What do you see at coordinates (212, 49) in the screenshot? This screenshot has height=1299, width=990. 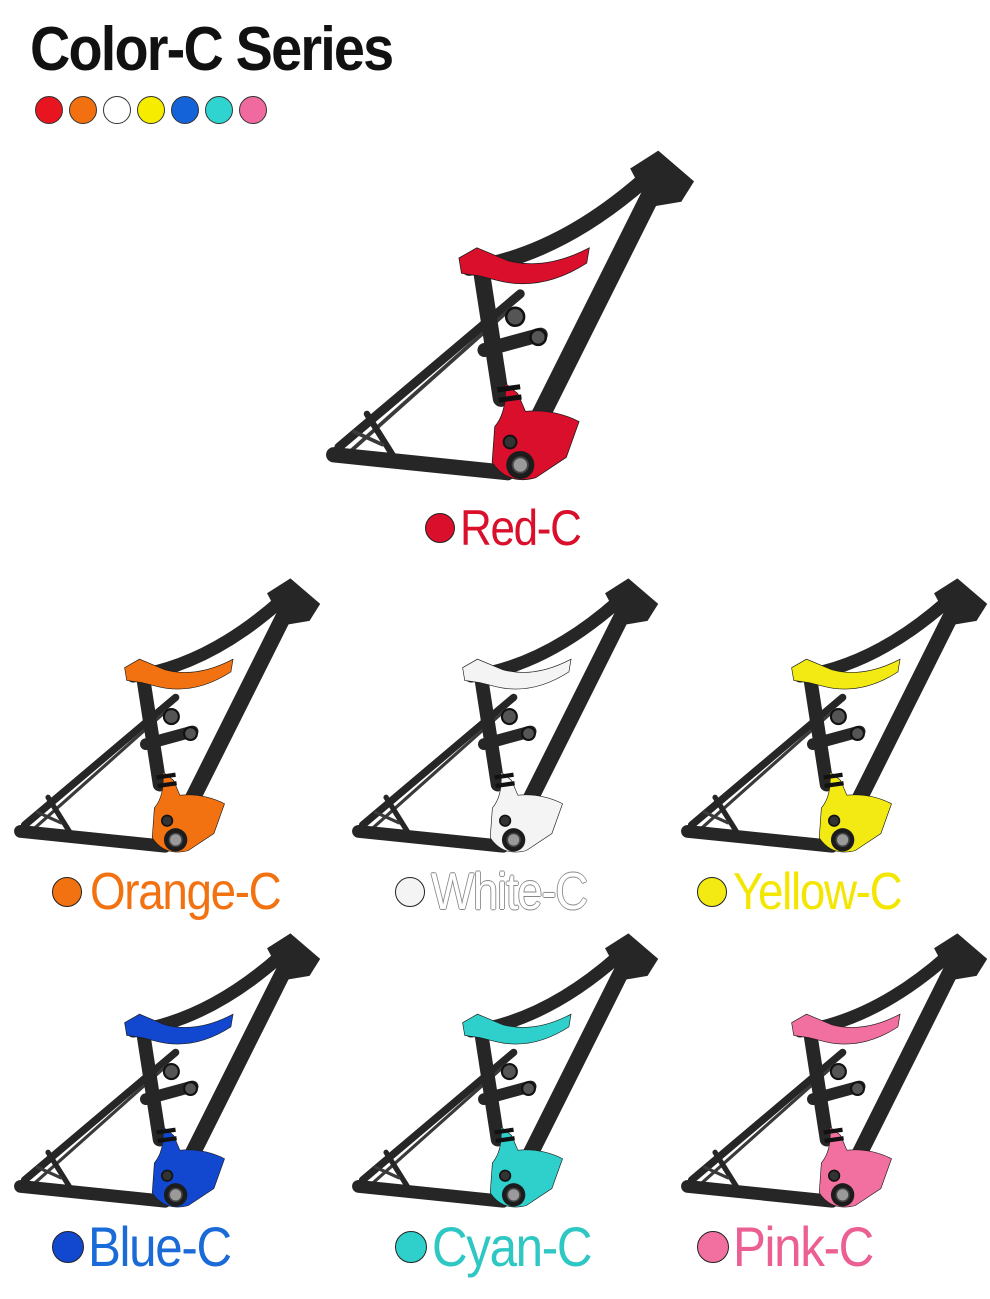 I see `page-title: Color-C Series` at bounding box center [212, 49].